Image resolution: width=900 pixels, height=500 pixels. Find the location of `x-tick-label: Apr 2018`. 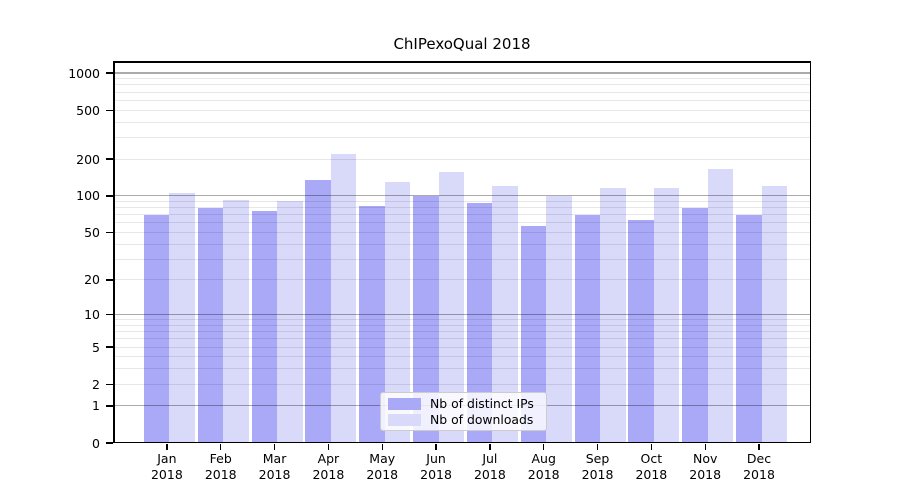

x-tick-label: Apr 2018 is located at coordinates (328, 466).